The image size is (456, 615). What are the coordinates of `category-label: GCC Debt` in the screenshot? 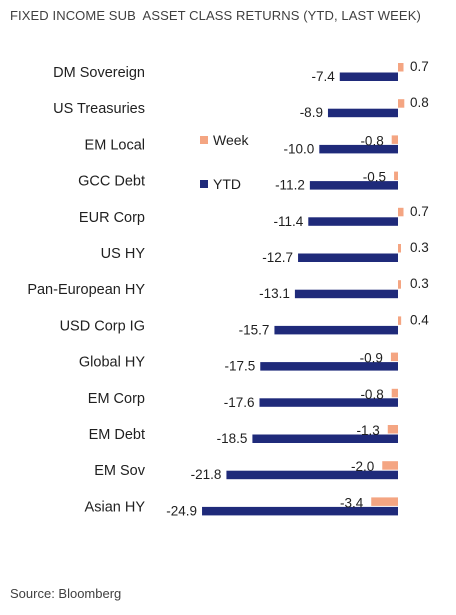 It's located at (111, 182).